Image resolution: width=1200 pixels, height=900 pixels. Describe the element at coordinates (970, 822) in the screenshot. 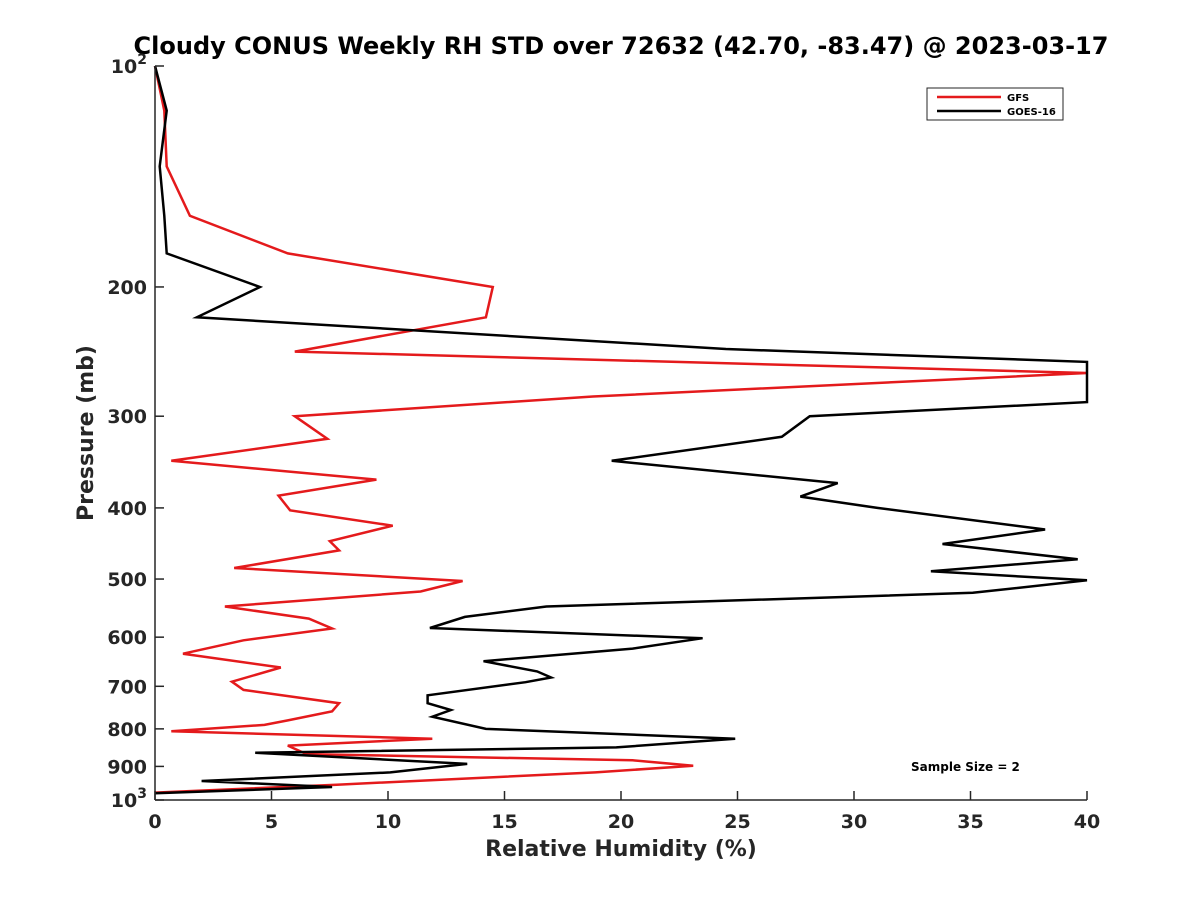

I see `x-tick-label: 35` at that location.